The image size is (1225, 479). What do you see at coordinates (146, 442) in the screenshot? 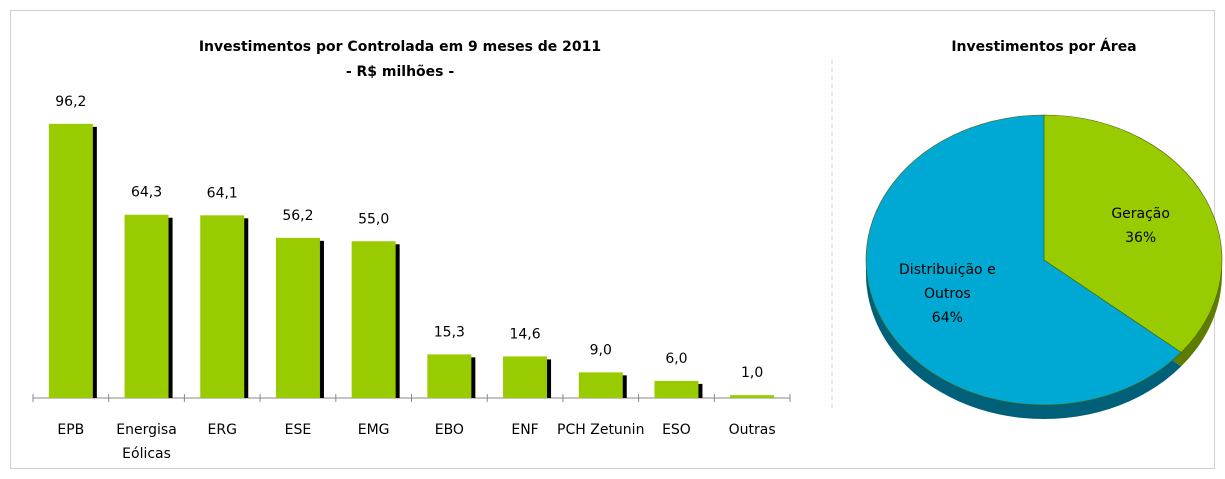
I see `x-tick-label: Energisa Eólicas` at bounding box center [146, 442].